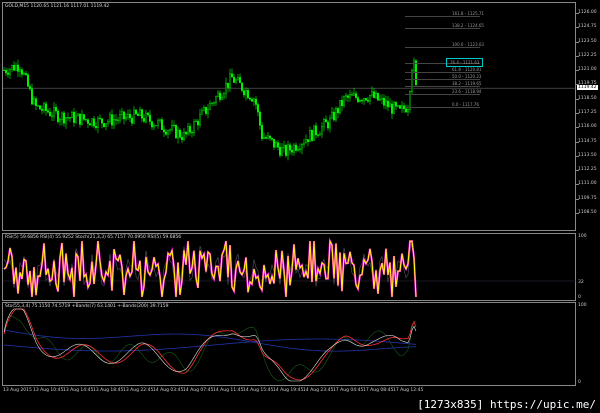 Image resolution: width=600 pixels, height=413 pixels. I want to click on price-axis-label: 1119.75, so click(587, 84).